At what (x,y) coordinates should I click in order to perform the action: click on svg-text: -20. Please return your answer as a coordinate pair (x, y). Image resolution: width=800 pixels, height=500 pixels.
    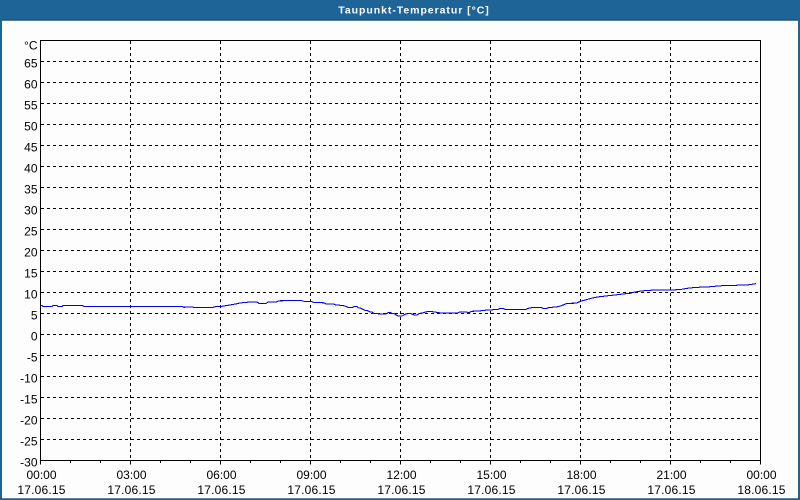
    Looking at the image, I should click on (29, 421).